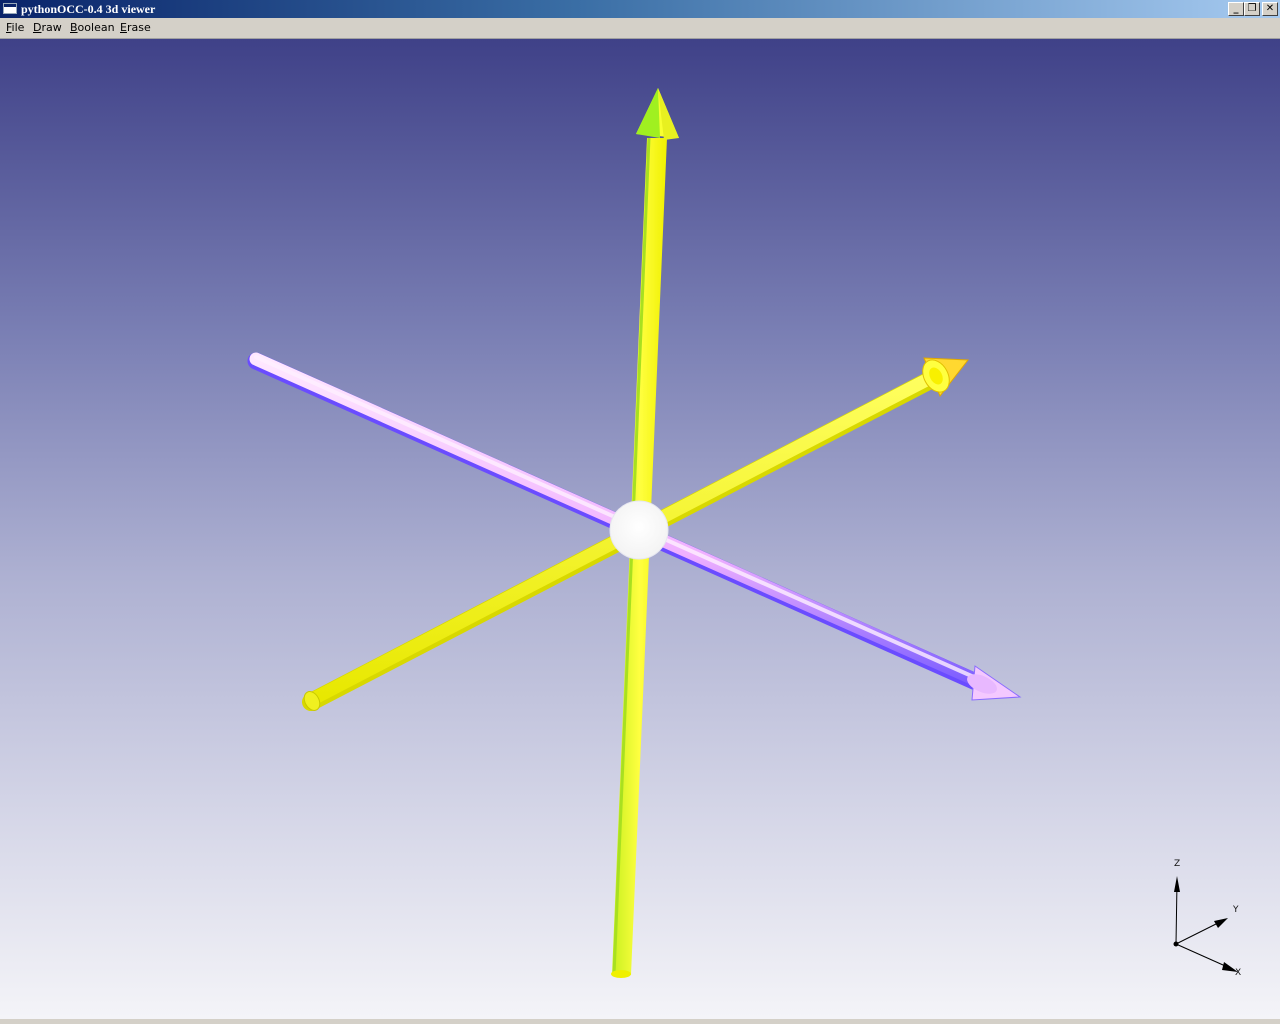 This screenshot has width=1280, height=1024. I want to click on window-bottom-border, so click(640, 1021).